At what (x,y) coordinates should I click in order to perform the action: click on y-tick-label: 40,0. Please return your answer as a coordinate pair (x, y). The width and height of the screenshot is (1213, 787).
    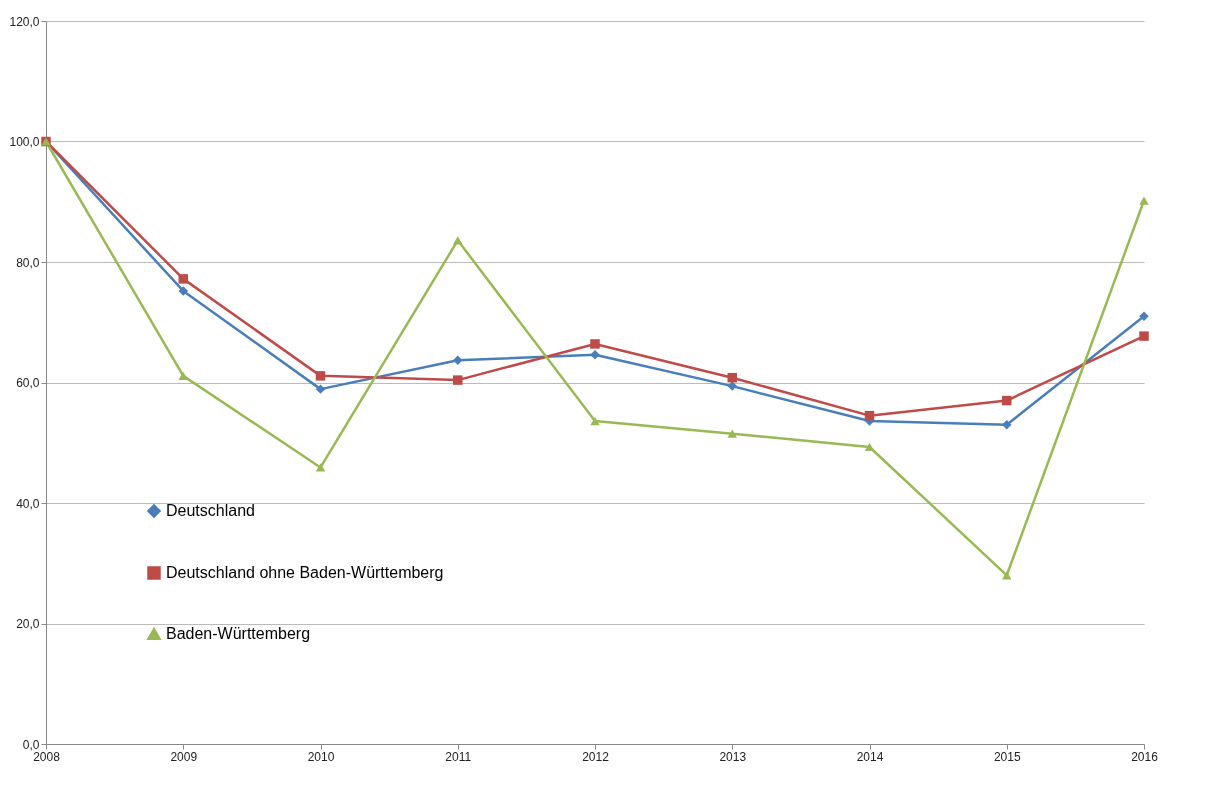
    Looking at the image, I should click on (28, 503).